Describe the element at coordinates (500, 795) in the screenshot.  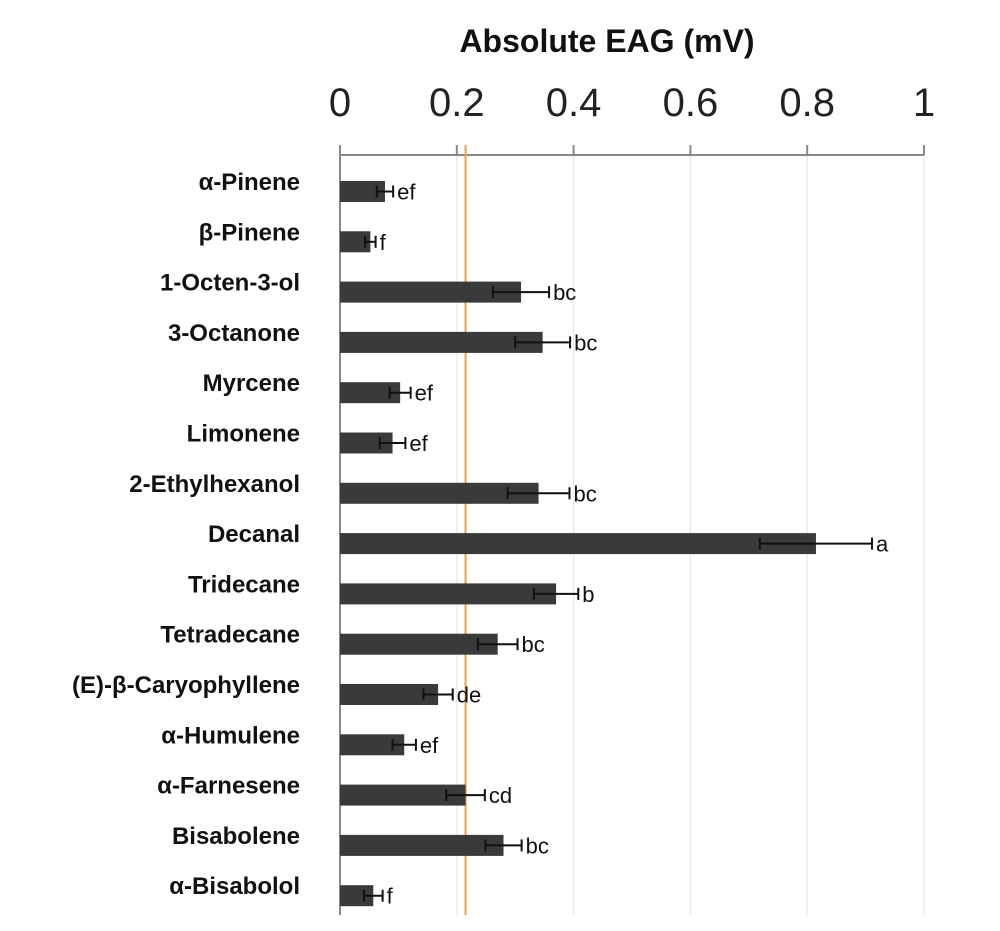
I see `significance-label: cd` at that location.